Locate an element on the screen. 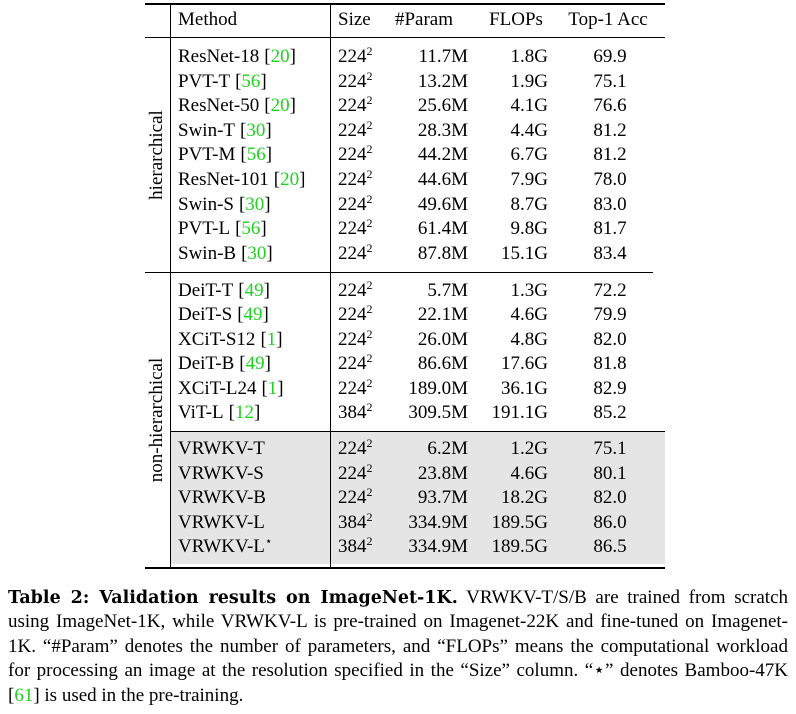  header-cell: Top-1 Acc is located at coordinates (608, 19).